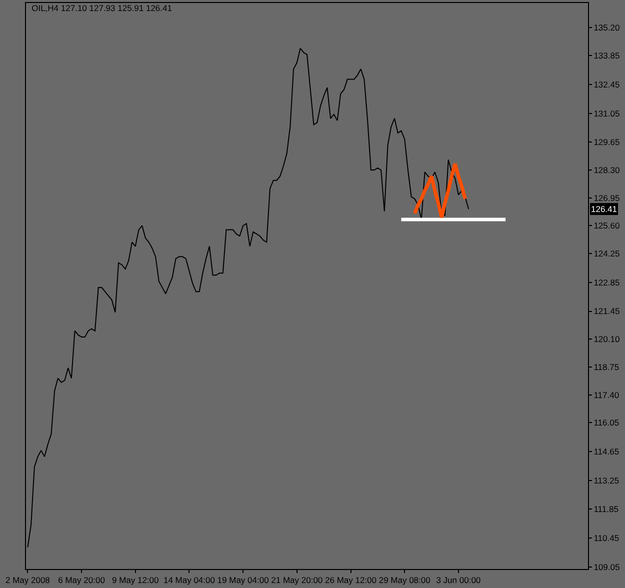 The height and width of the screenshot is (588, 625). What do you see at coordinates (607, 538) in the screenshot?
I see `y-tick-label: 110.45` at bounding box center [607, 538].